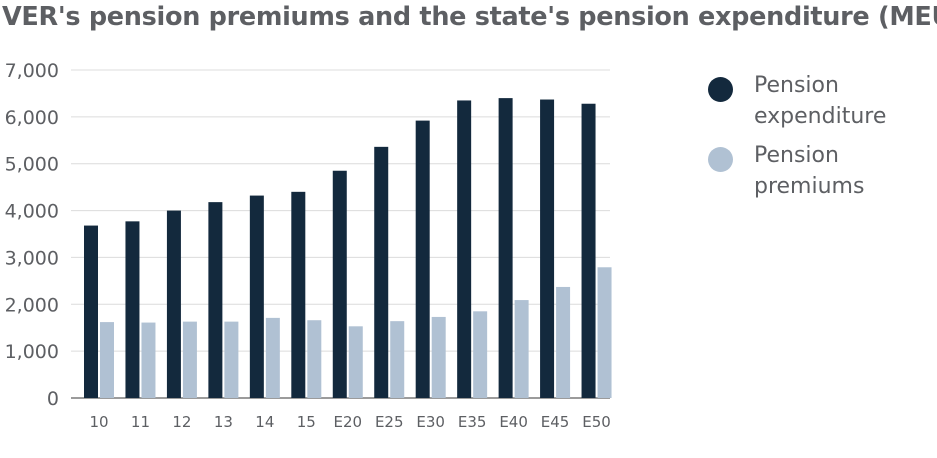 Image resolution: width=937 pixels, height=458 pixels. I want to click on y-tick-label: 3,000, so click(32, 258).